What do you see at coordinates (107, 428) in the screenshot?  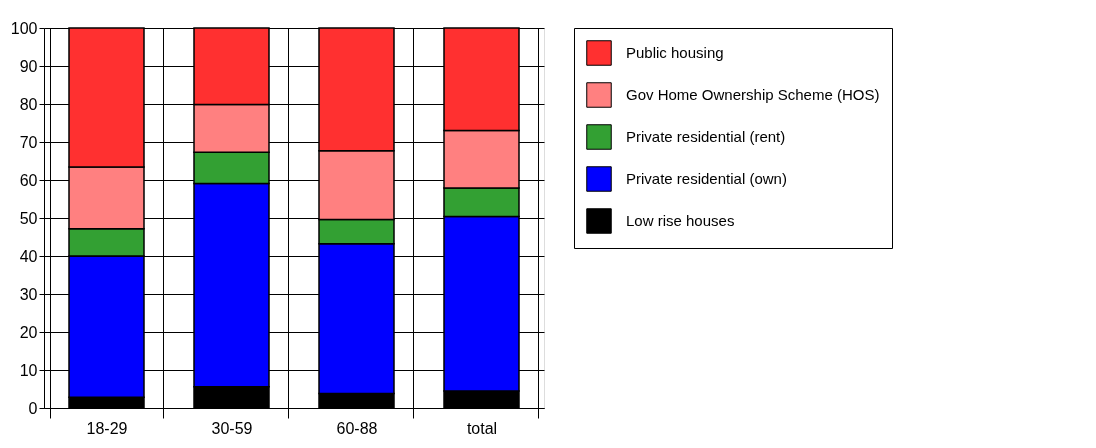 I see `x-tick-label: 18-29` at bounding box center [107, 428].